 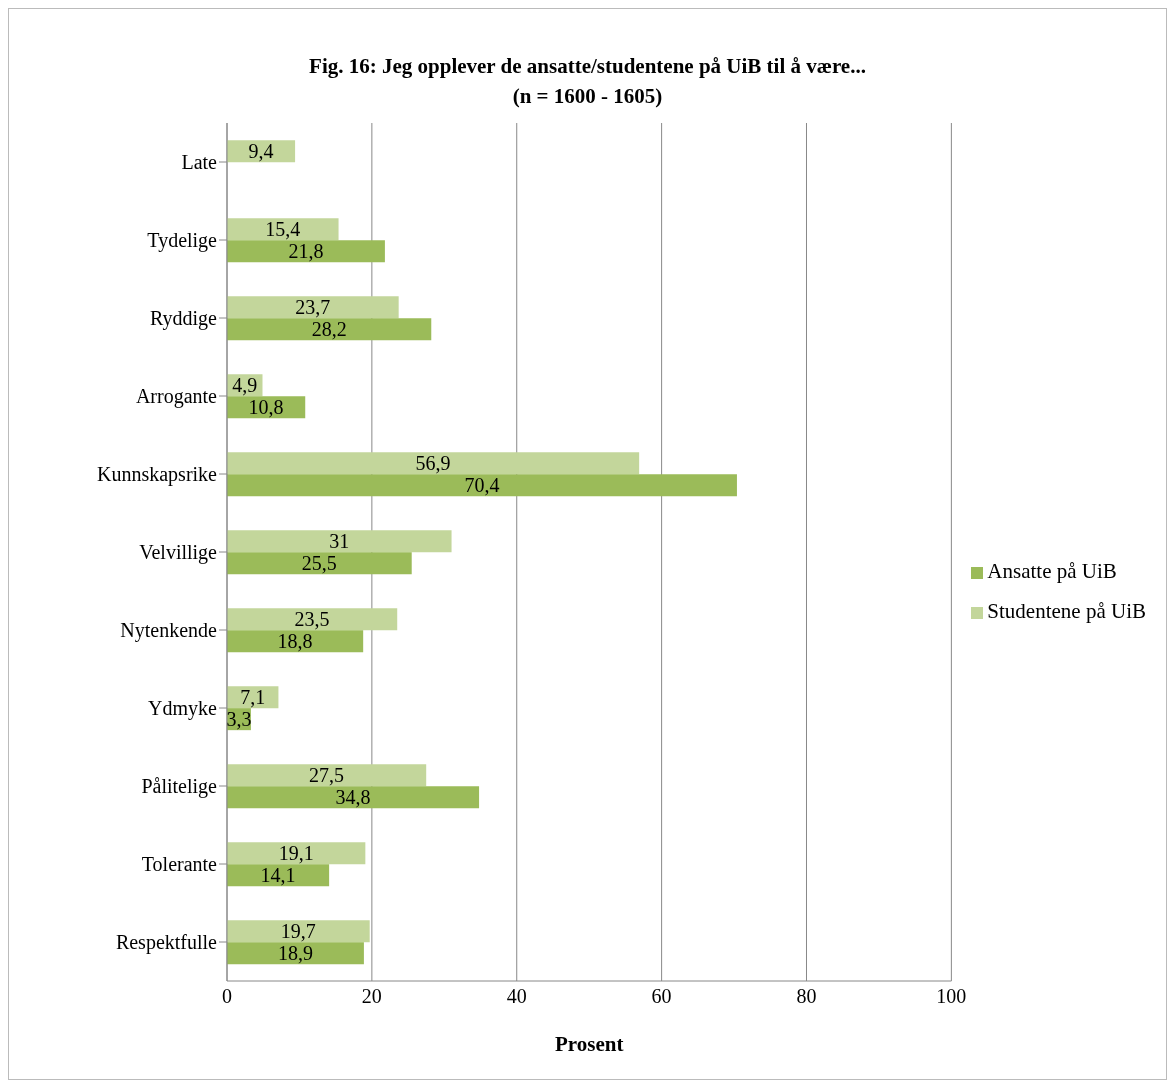 I want to click on data-label: 70,4, so click(x=482, y=485).